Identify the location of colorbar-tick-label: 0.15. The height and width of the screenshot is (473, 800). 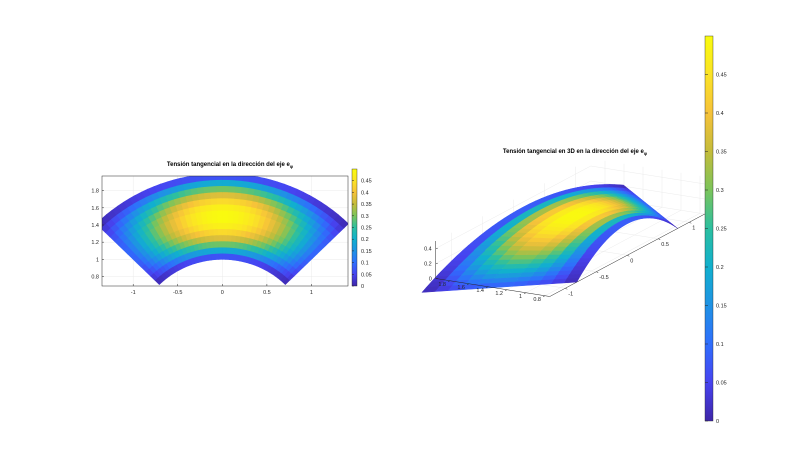
(721, 307).